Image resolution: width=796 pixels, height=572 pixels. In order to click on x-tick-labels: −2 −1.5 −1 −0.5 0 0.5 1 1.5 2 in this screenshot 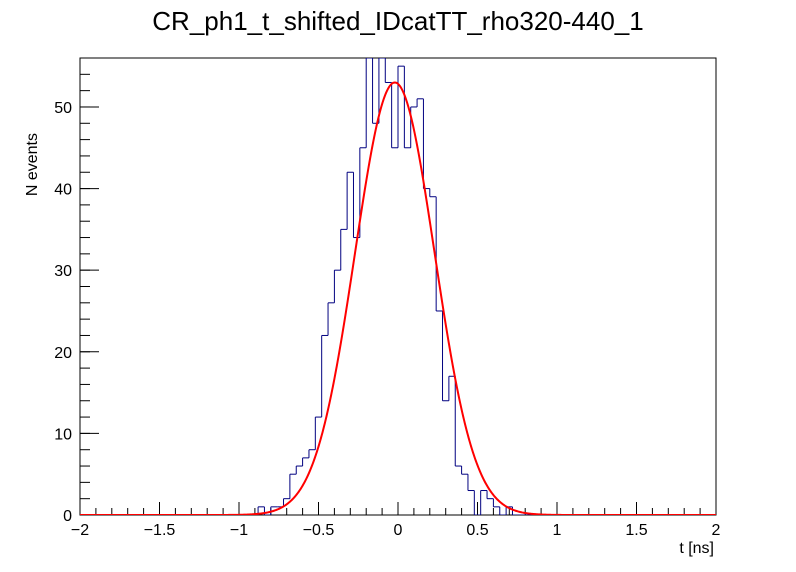, I will do `click(396, 530)`.